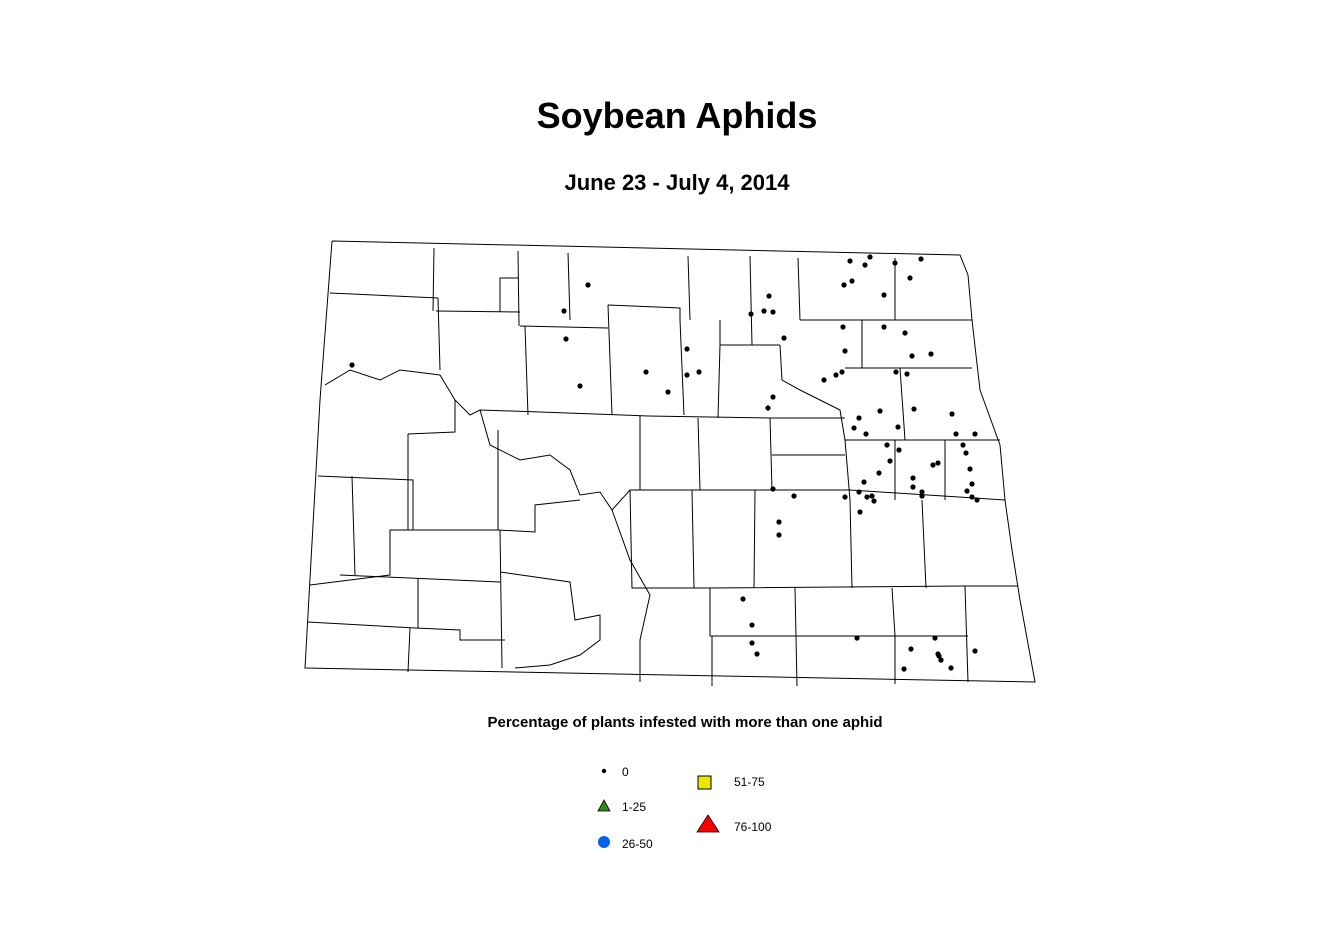 The height and width of the screenshot is (926, 1341). I want to click on legend-triangle-icon, so click(604, 805).